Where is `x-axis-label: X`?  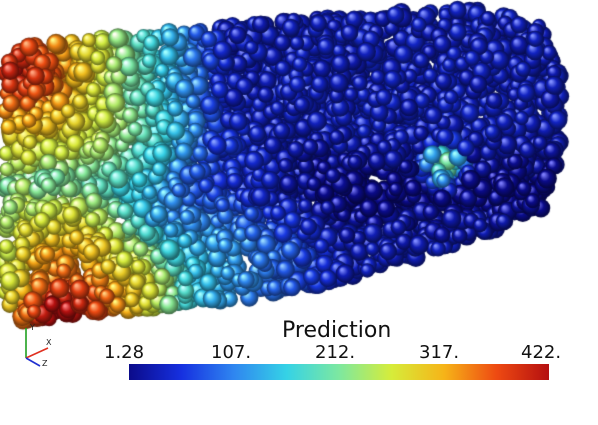
x-axis-label: X is located at coordinates (49, 342).